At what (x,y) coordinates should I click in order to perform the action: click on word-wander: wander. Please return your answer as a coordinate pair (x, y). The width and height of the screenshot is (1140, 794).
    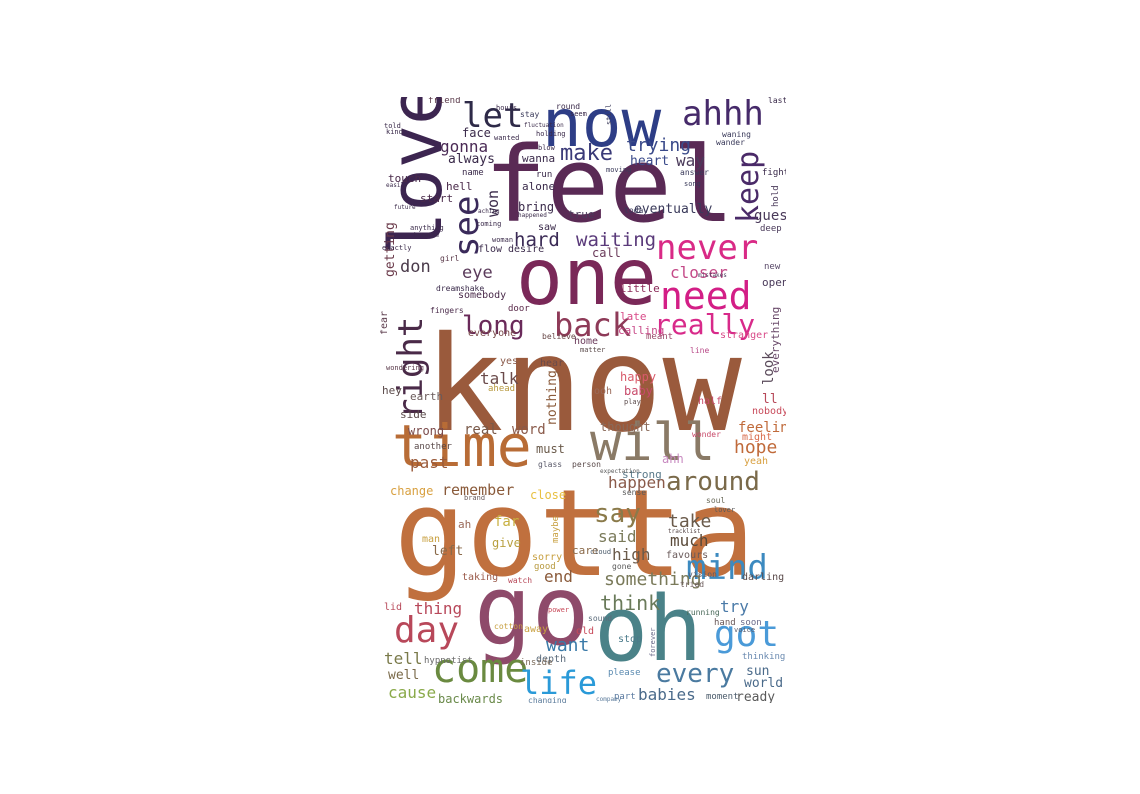
    Looking at the image, I should click on (730, 142).